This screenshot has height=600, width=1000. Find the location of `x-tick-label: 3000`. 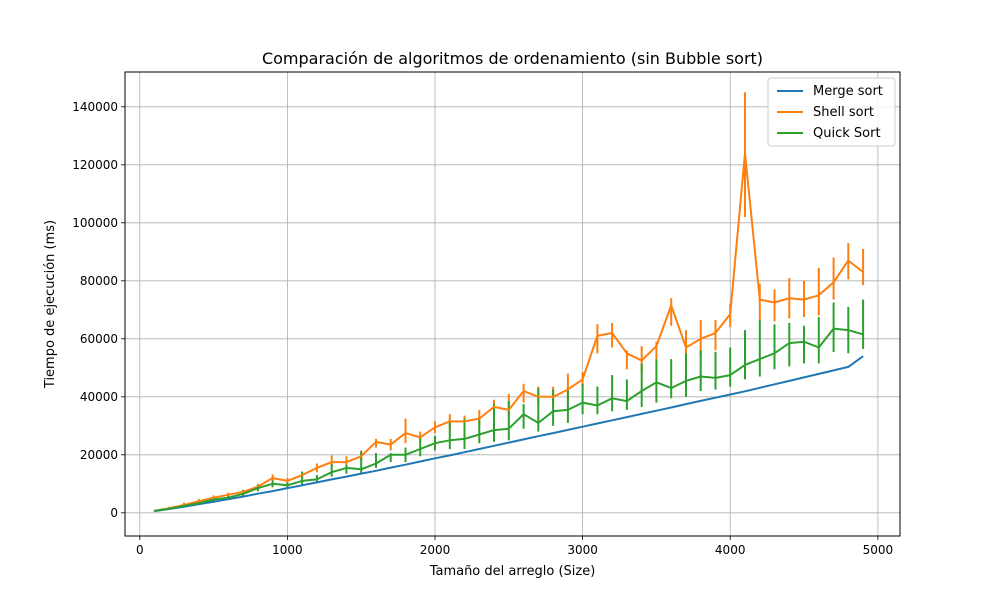

x-tick-label: 3000 is located at coordinates (582, 550).